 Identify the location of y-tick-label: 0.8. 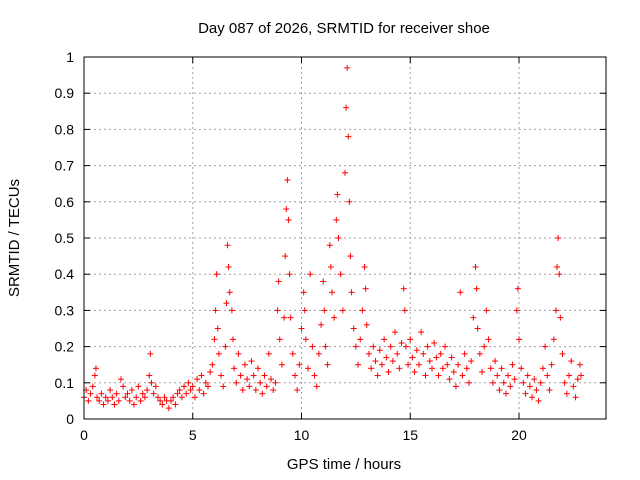
(65, 129).